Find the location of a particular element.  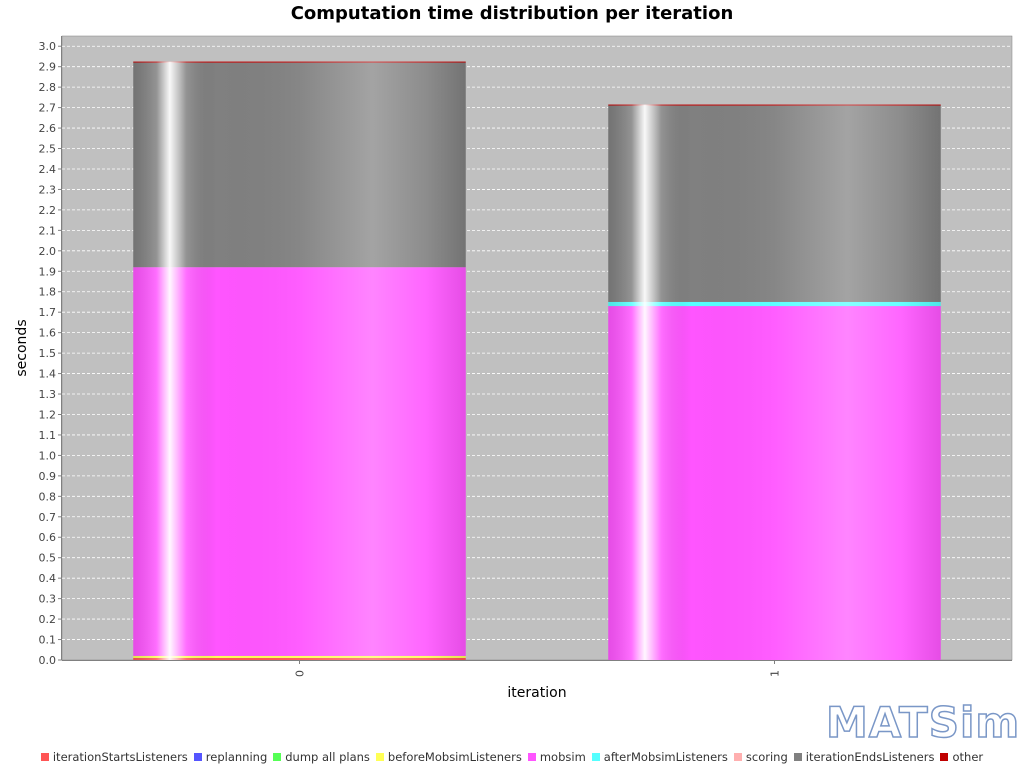

legend-item: iterationStartsListeners is located at coordinates (114, 757).